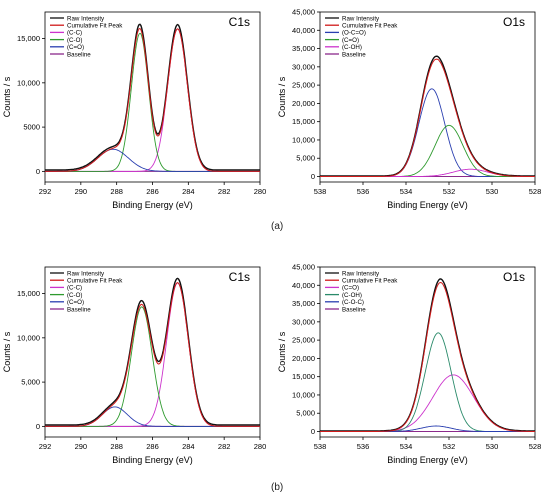  I want to click on x-tick-label: 528, so click(535, 191).